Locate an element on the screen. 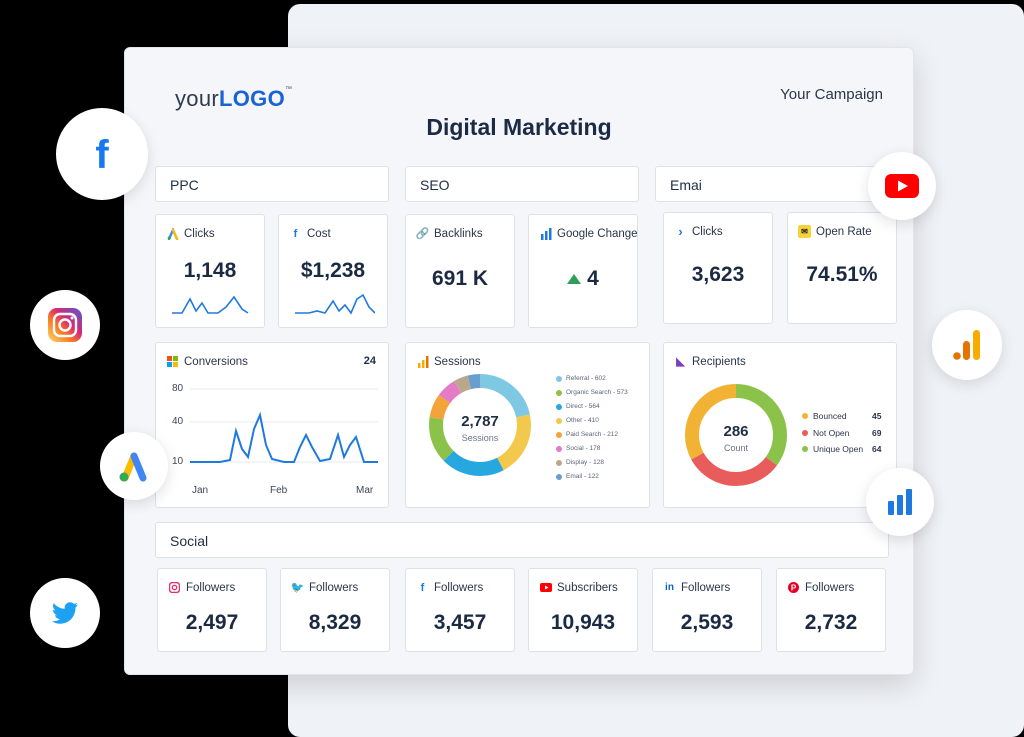 The width and height of the screenshot is (1024, 737). metric-value: 2,732 is located at coordinates (831, 622).